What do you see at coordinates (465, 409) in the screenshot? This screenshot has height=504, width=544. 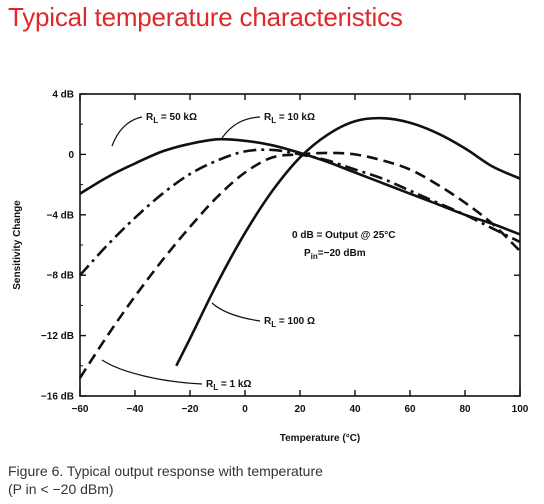 I see `x-tick-label: 80` at bounding box center [465, 409].